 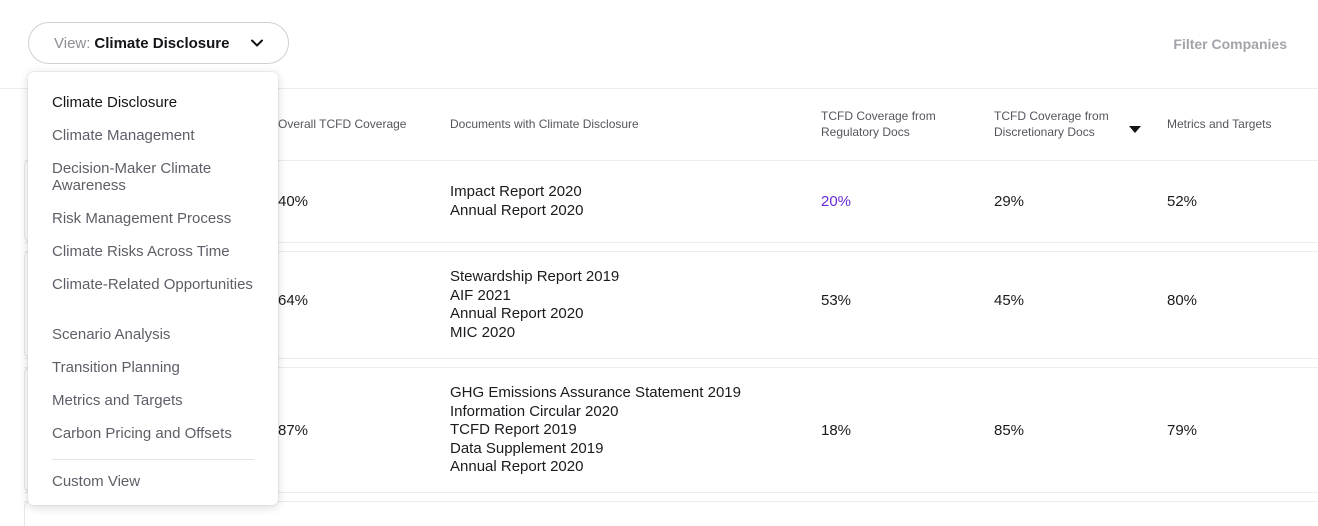 What do you see at coordinates (516, 191) in the screenshot?
I see `document-item: Impact Report 2020` at bounding box center [516, 191].